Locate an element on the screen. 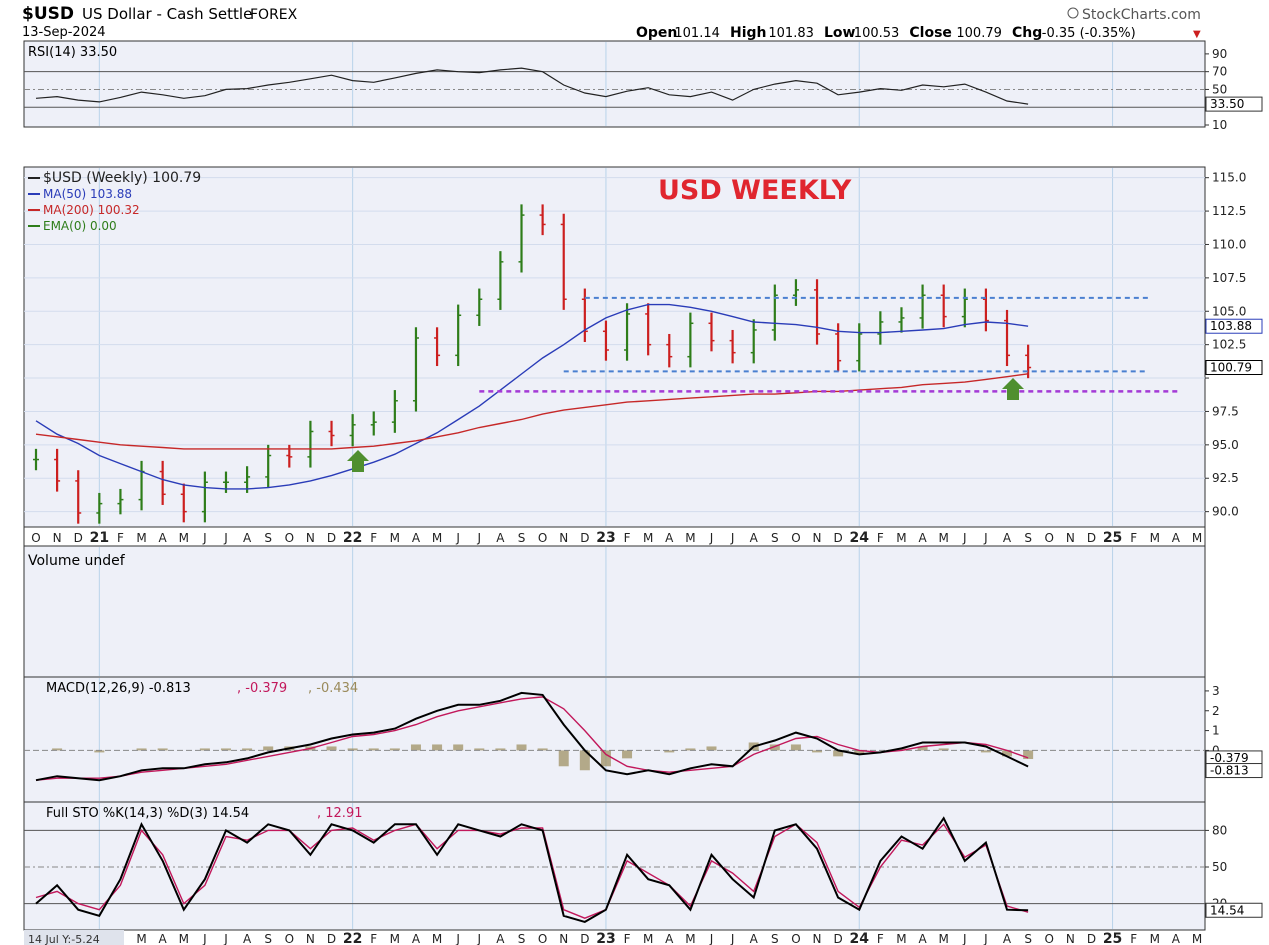 The width and height of the screenshot is (1269, 945). price-last-value: 100.79 is located at coordinates (1231, 368).